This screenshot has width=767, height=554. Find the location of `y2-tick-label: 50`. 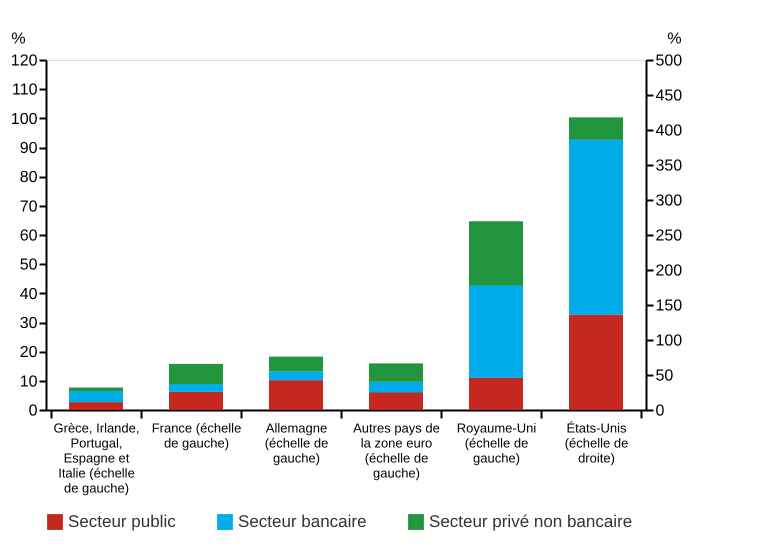

y2-tick-label: 50 is located at coordinates (665, 376).